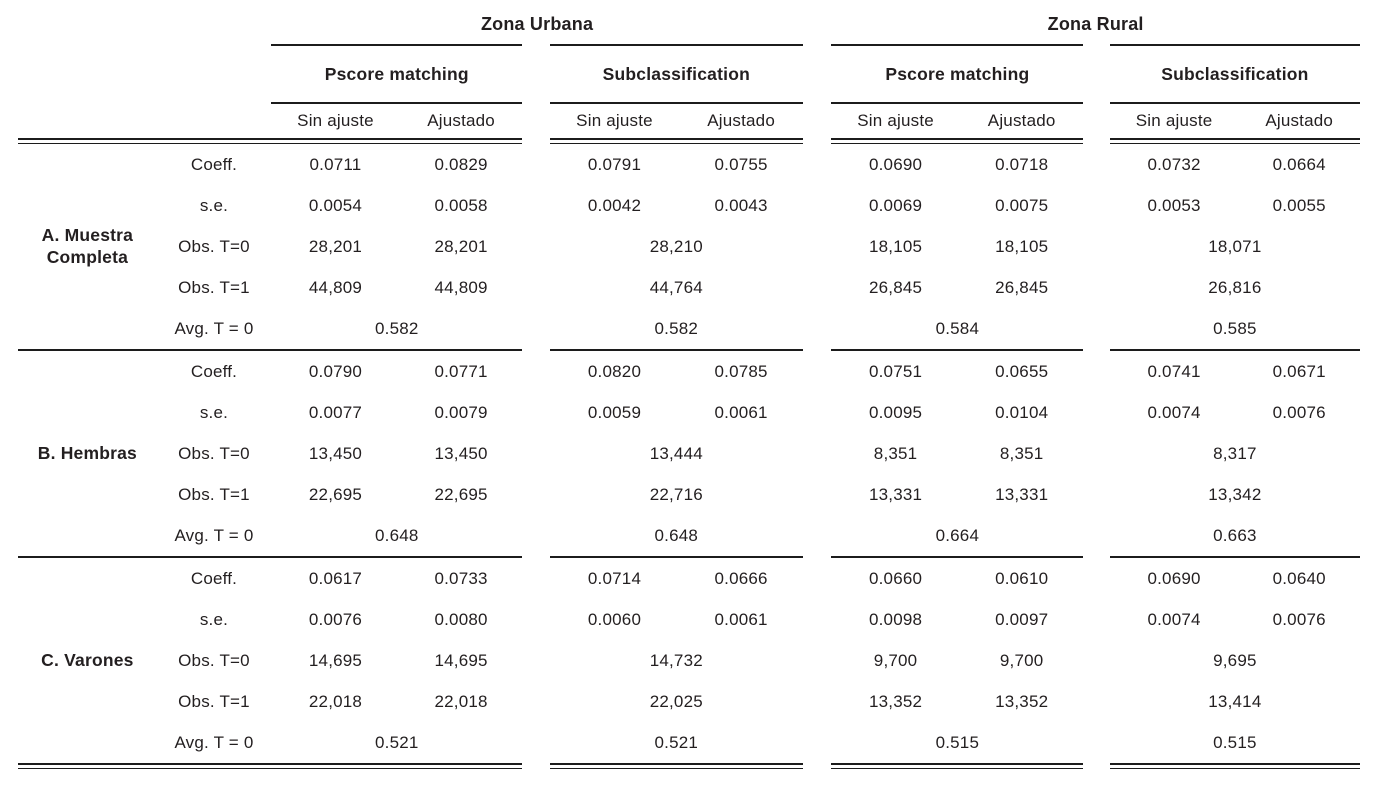 The height and width of the screenshot is (786, 1374). I want to click on value-cell: 0.0042, so click(614, 205).